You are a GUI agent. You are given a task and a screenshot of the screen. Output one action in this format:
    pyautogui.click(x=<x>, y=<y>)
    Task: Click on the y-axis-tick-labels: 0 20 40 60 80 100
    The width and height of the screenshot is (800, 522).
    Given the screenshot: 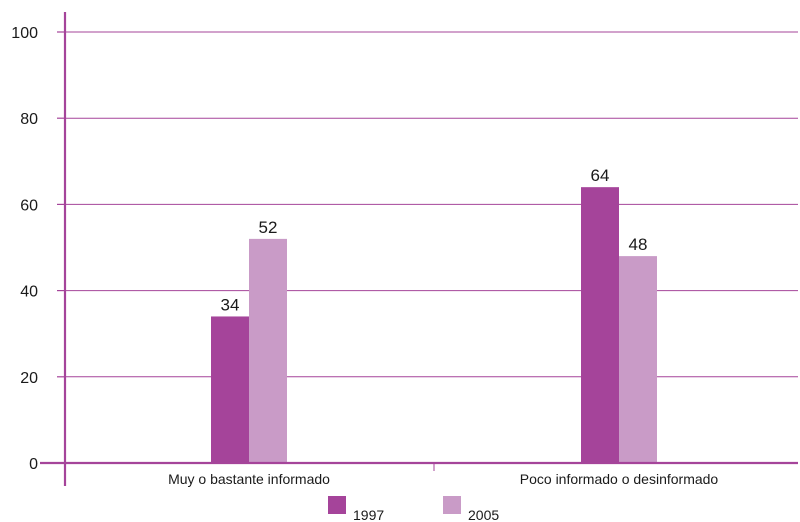 What is the action you would take?
    pyautogui.click(x=24, y=249)
    